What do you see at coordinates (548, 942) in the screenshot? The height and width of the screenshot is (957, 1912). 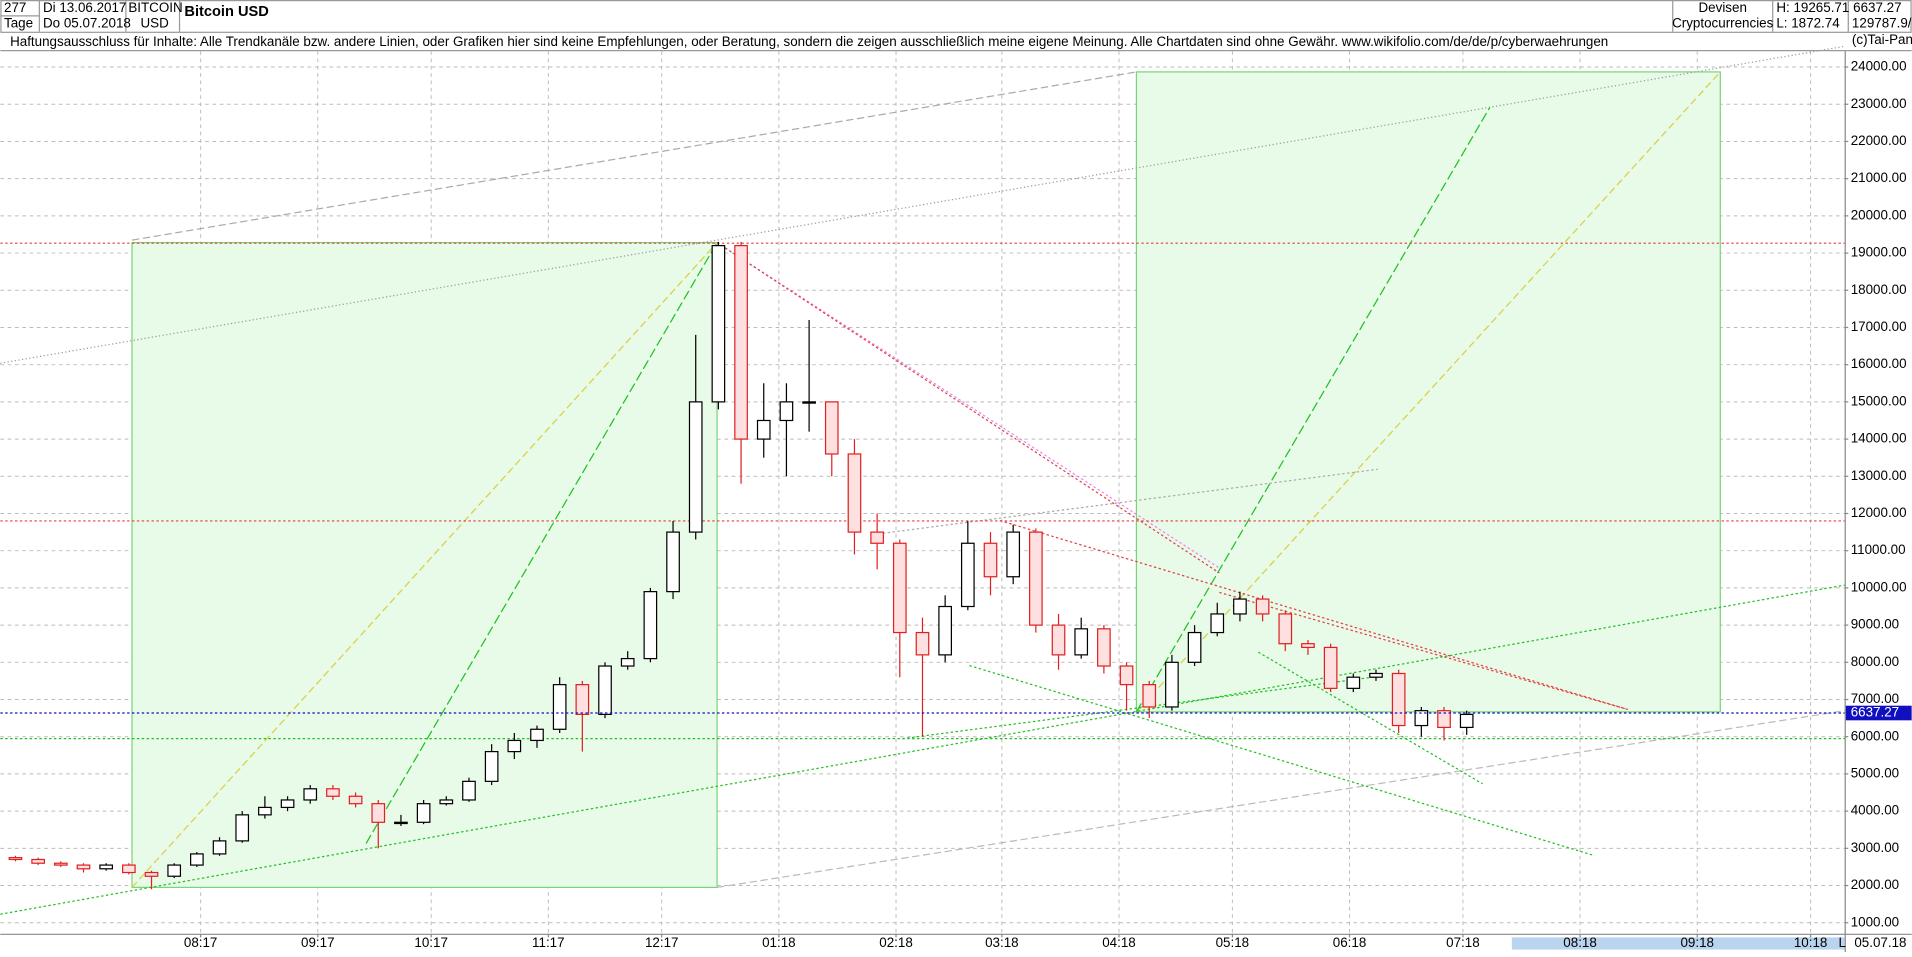 I see `x-tick-label: 11:17` at bounding box center [548, 942].